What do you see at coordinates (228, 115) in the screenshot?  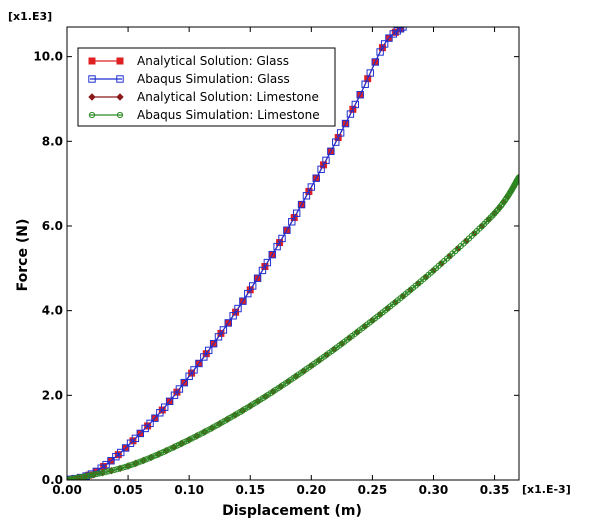 I see `legend-label: Abaqus Simulation: Limestone` at bounding box center [228, 115].